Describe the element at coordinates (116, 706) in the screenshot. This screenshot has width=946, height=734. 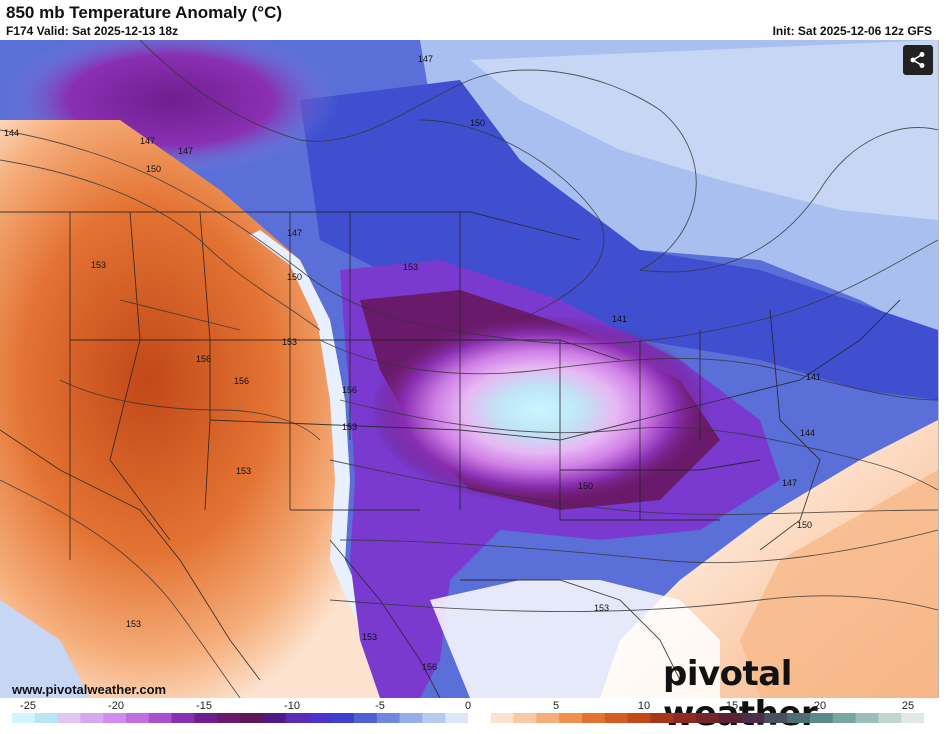
I see `color-scale-tick: -20` at that location.